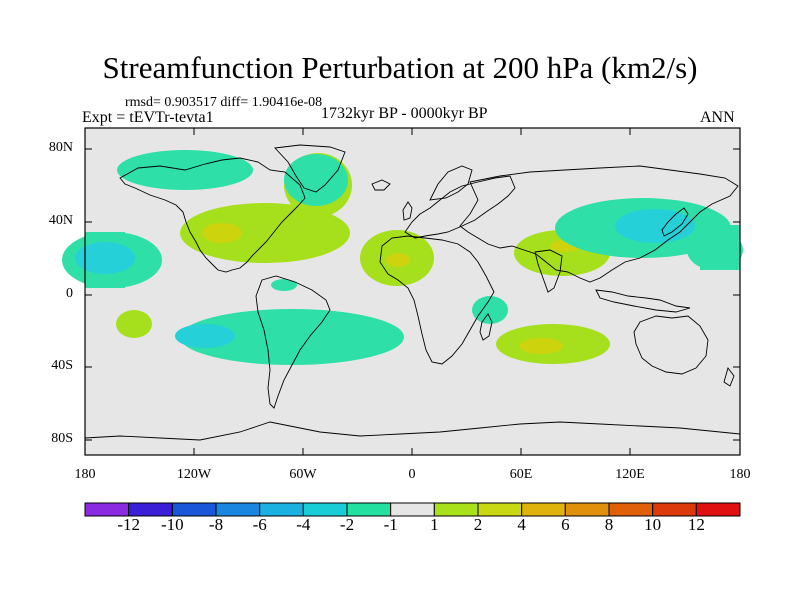  What do you see at coordinates (565, 524) in the screenshot?
I see `colorbar-label: 6` at bounding box center [565, 524].